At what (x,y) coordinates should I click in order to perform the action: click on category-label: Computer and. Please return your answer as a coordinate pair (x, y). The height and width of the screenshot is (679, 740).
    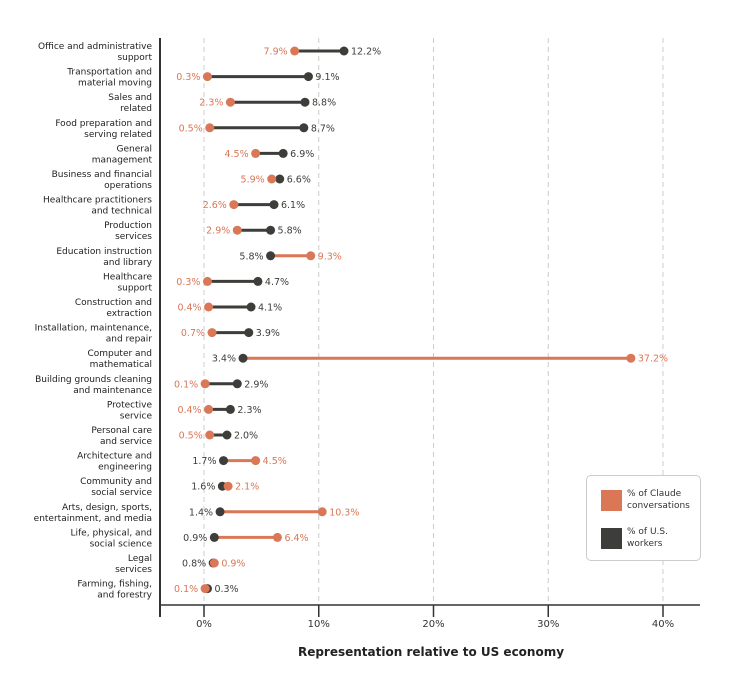
    Looking at the image, I should click on (119, 354).